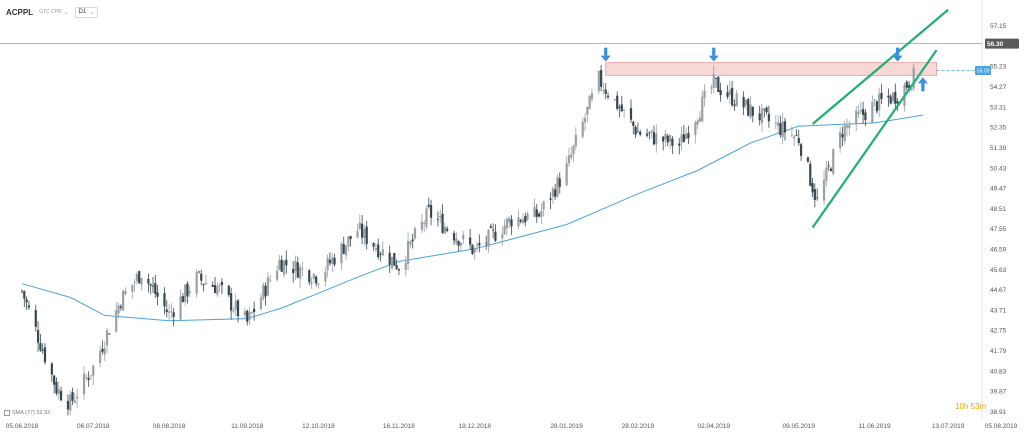 The width and height of the screenshot is (1024, 432). Describe the element at coordinates (318, 426) in the screenshot. I see `x-tick-label: 12.10.2018` at that location.